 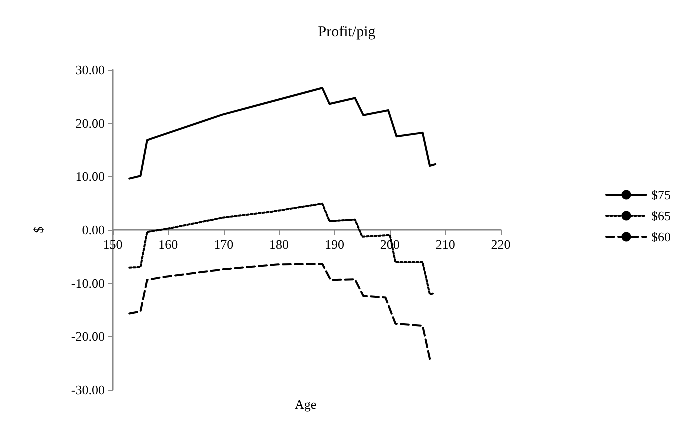 I want to click on legend-label: $65, so click(x=661, y=216).